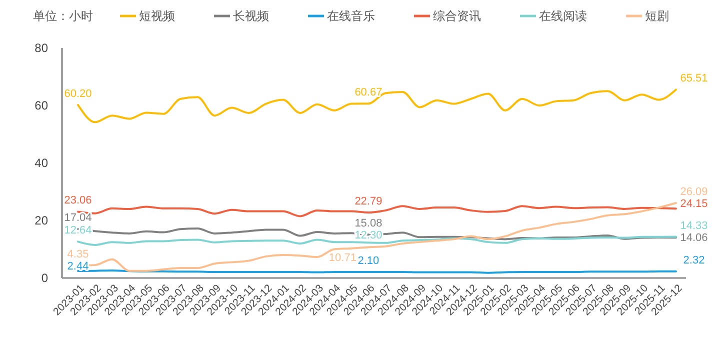  Describe the element at coordinates (457, 16) in the screenshot. I see `legend-label: 综合资讯` at that location.